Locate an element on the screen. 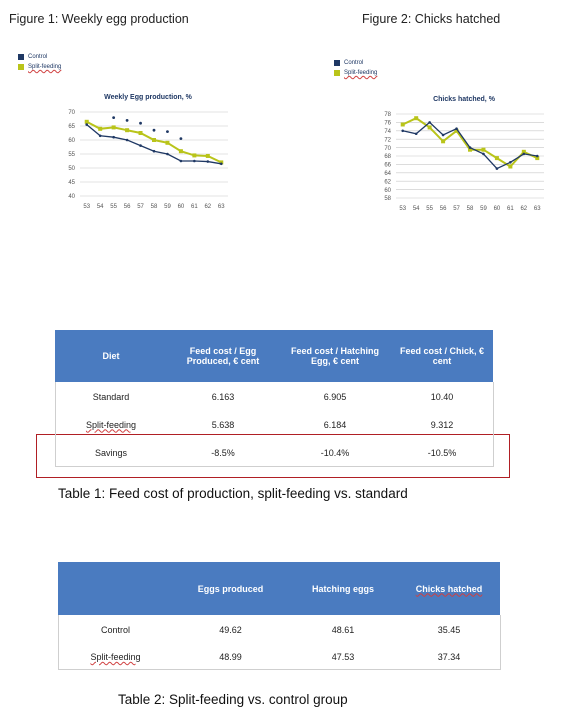 This screenshot has width=561, height=725. chick-chart-y-tick-label: 58 is located at coordinates (387, 199).